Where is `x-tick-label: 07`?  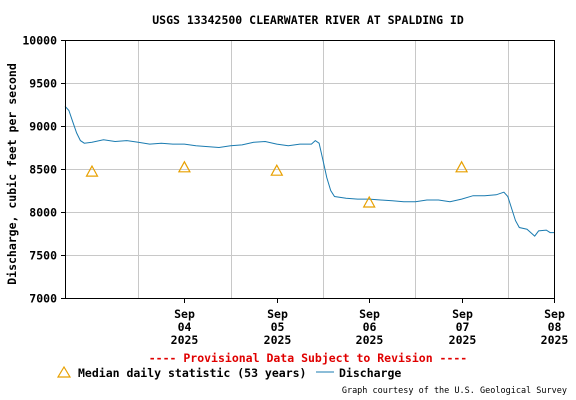 x-tick-label: 07 is located at coordinates (463, 327).